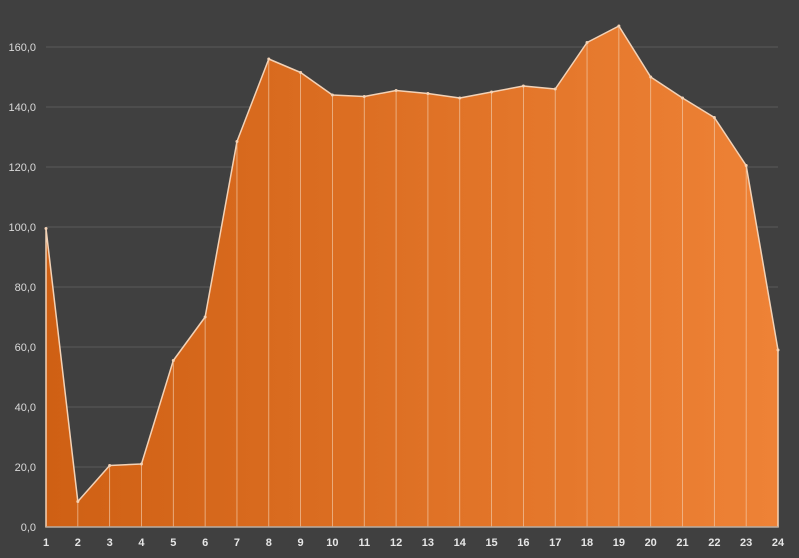 This screenshot has height=558, width=799. I want to click on x-tick-label: 16, so click(523, 543).